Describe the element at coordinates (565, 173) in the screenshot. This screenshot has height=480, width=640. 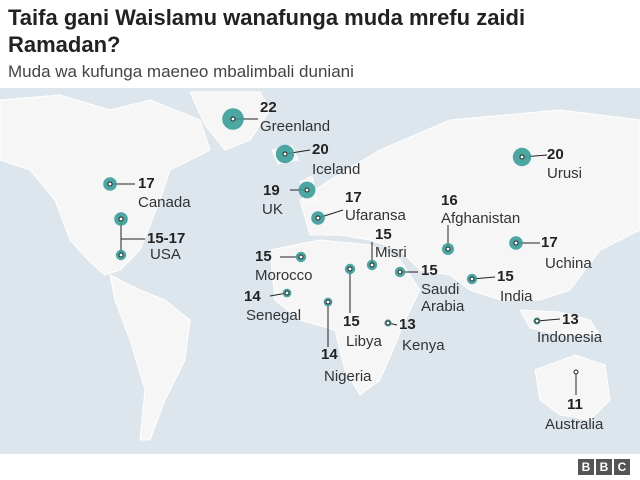
I see `location-name: Urusi` at that location.